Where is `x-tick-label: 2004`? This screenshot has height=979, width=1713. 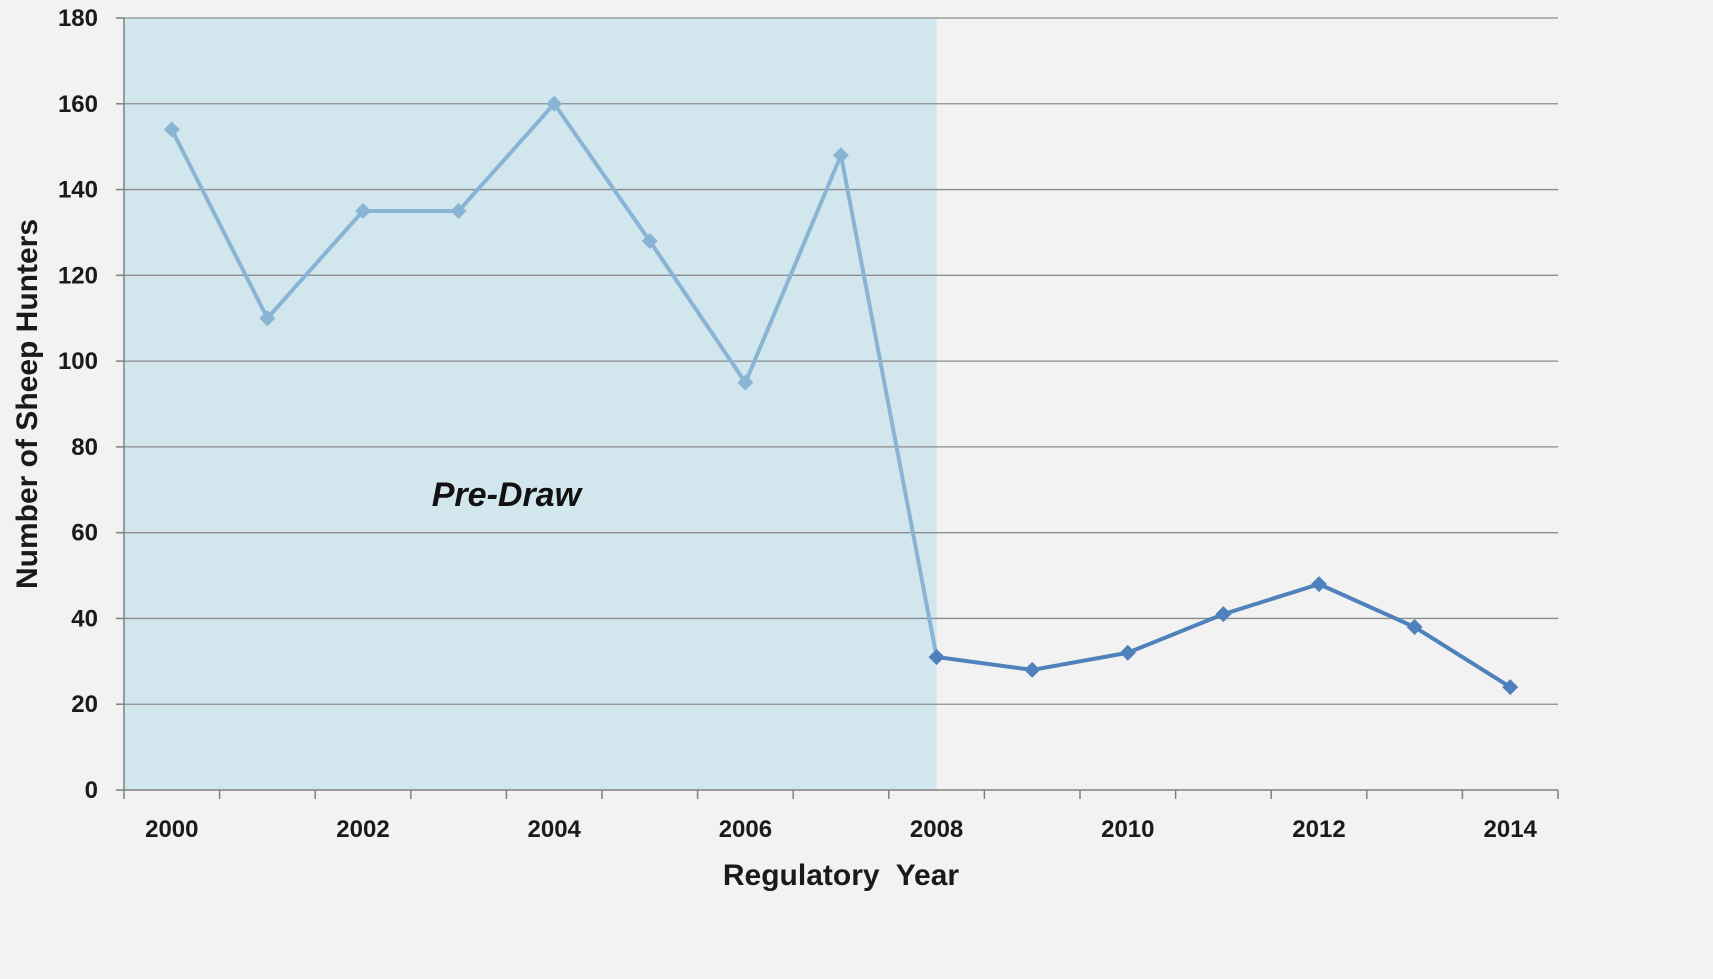 x-tick-label: 2004 is located at coordinates (555, 829).